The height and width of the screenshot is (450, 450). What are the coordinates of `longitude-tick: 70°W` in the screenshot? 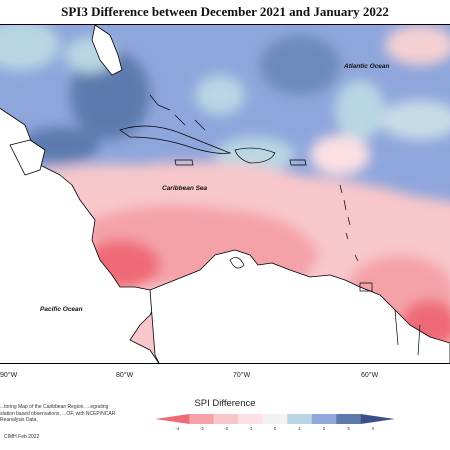 It's located at (242, 375).